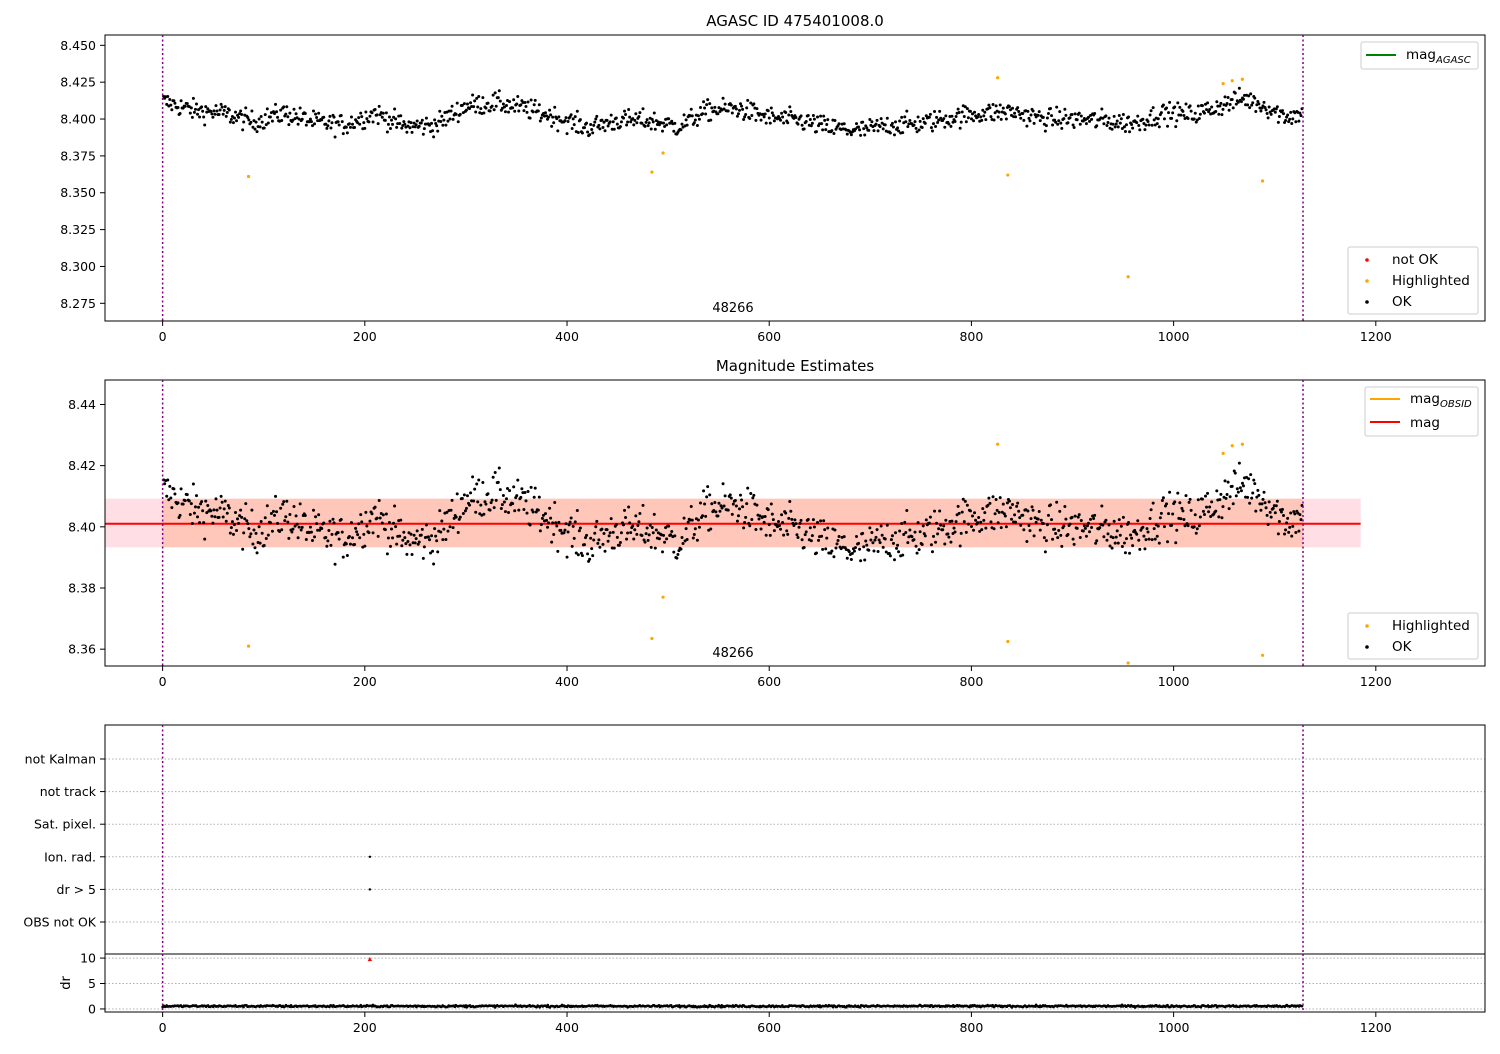  Describe the element at coordinates (971, 681) in the screenshot. I see `magnitude-xtick-label: 800` at that location.